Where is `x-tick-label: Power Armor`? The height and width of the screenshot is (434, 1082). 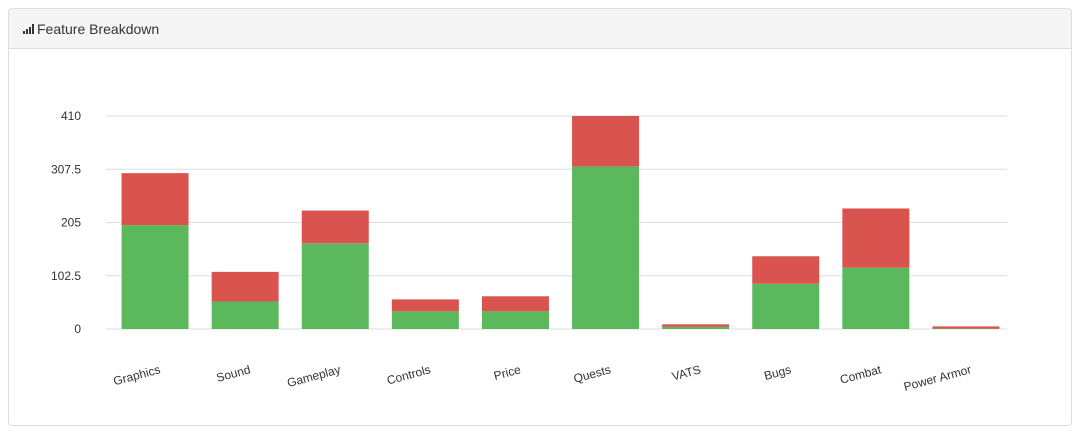
x-tick-label: Power Armor is located at coordinates (937, 377).